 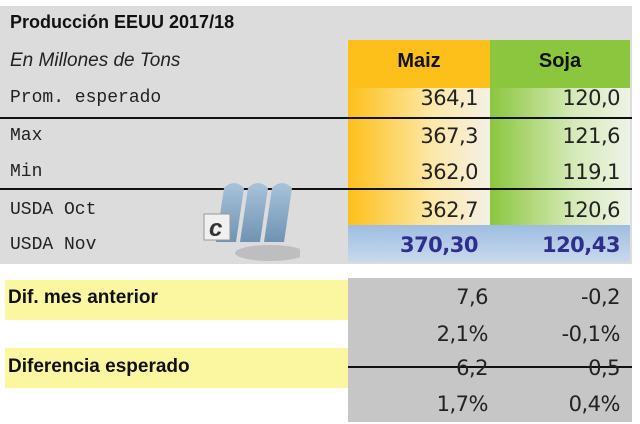 What do you see at coordinates (581, 245) in the screenshot?
I see `soja-value: 120,43` at bounding box center [581, 245].